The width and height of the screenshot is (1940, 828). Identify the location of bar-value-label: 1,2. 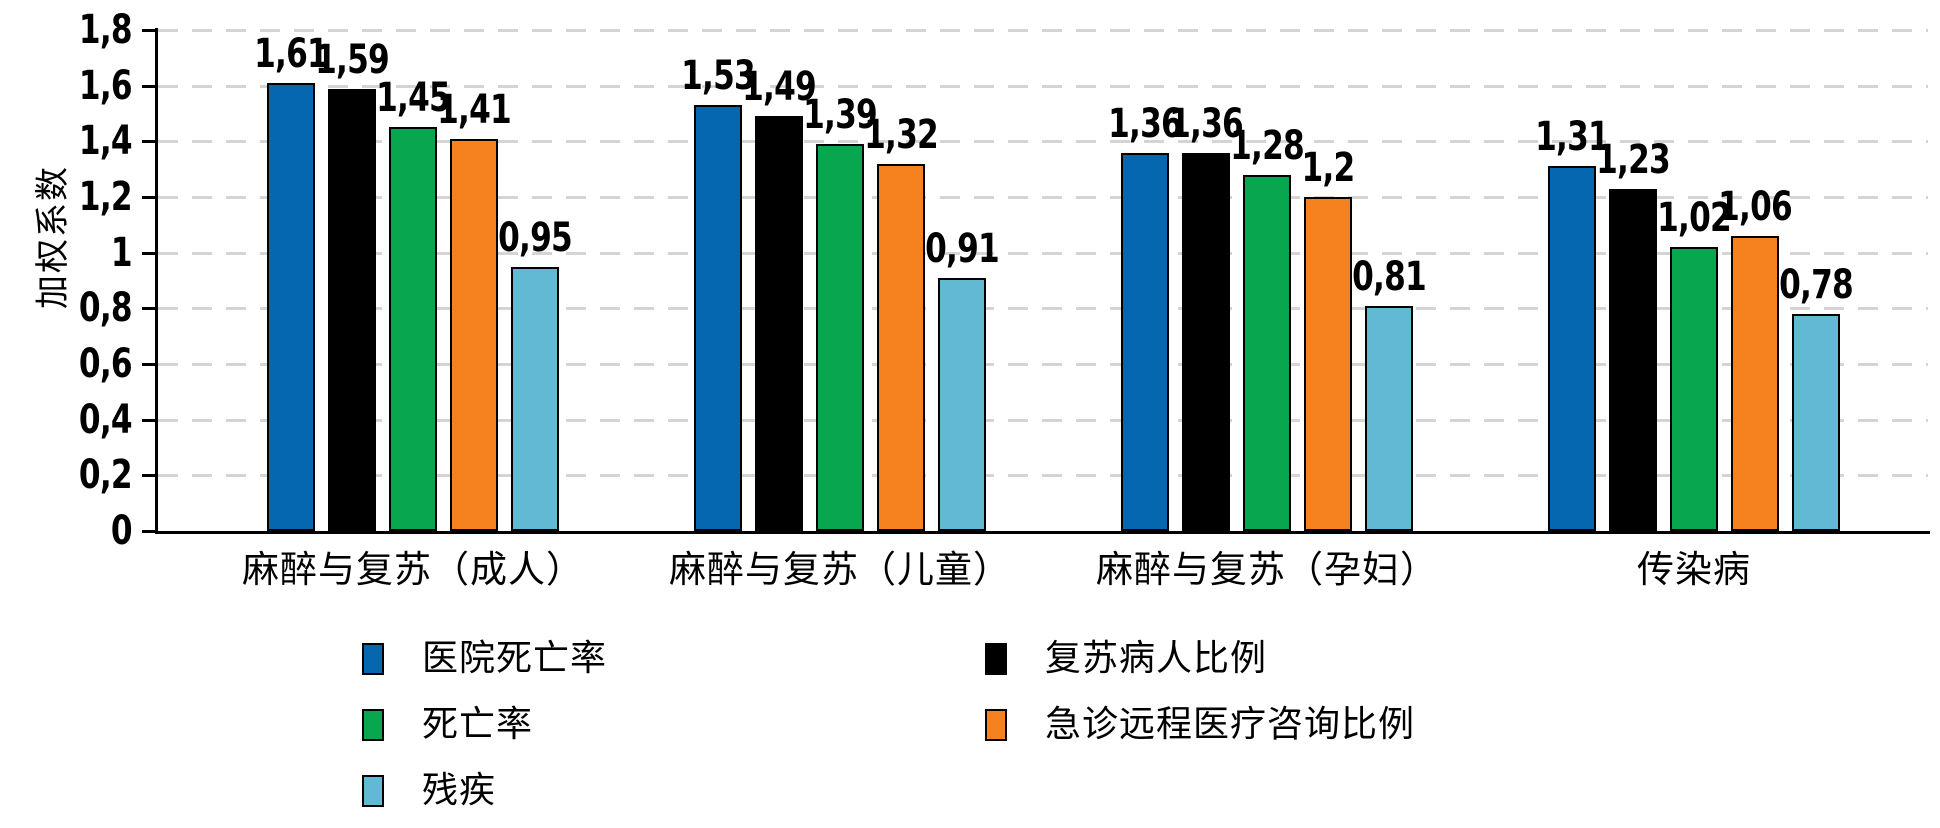
(1328, 168).